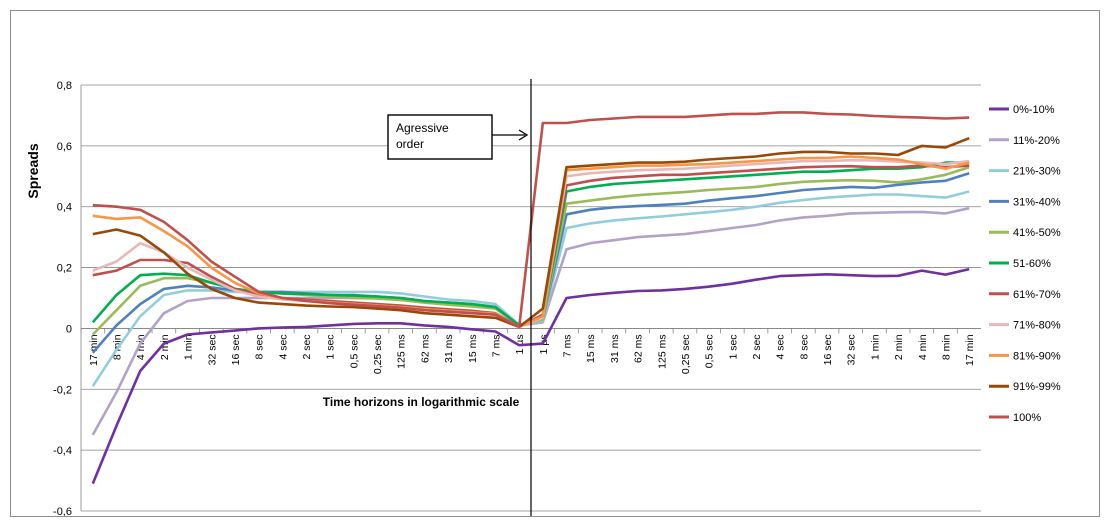 This screenshot has width=1106, height=523. Describe the element at coordinates (1027, 418) in the screenshot. I see `legend-label: 100%` at that location.